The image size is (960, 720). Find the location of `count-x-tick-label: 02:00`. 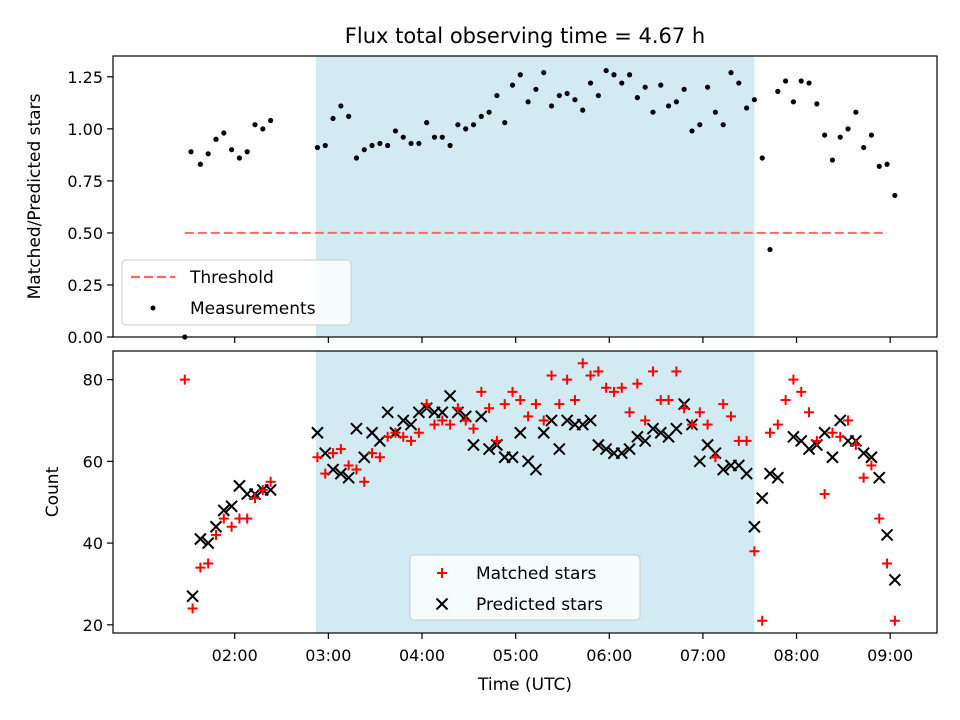

count-x-tick-label: 02:00 is located at coordinates (235, 655).